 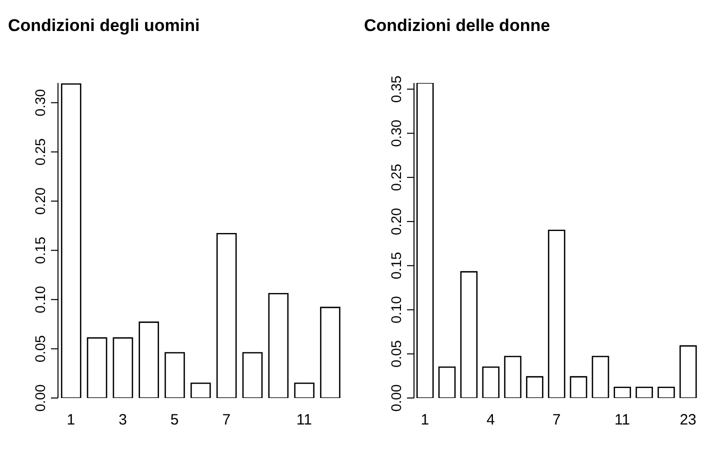 What do you see at coordinates (174, 420) in the screenshot?
I see `x-tick-label: 5` at bounding box center [174, 420].